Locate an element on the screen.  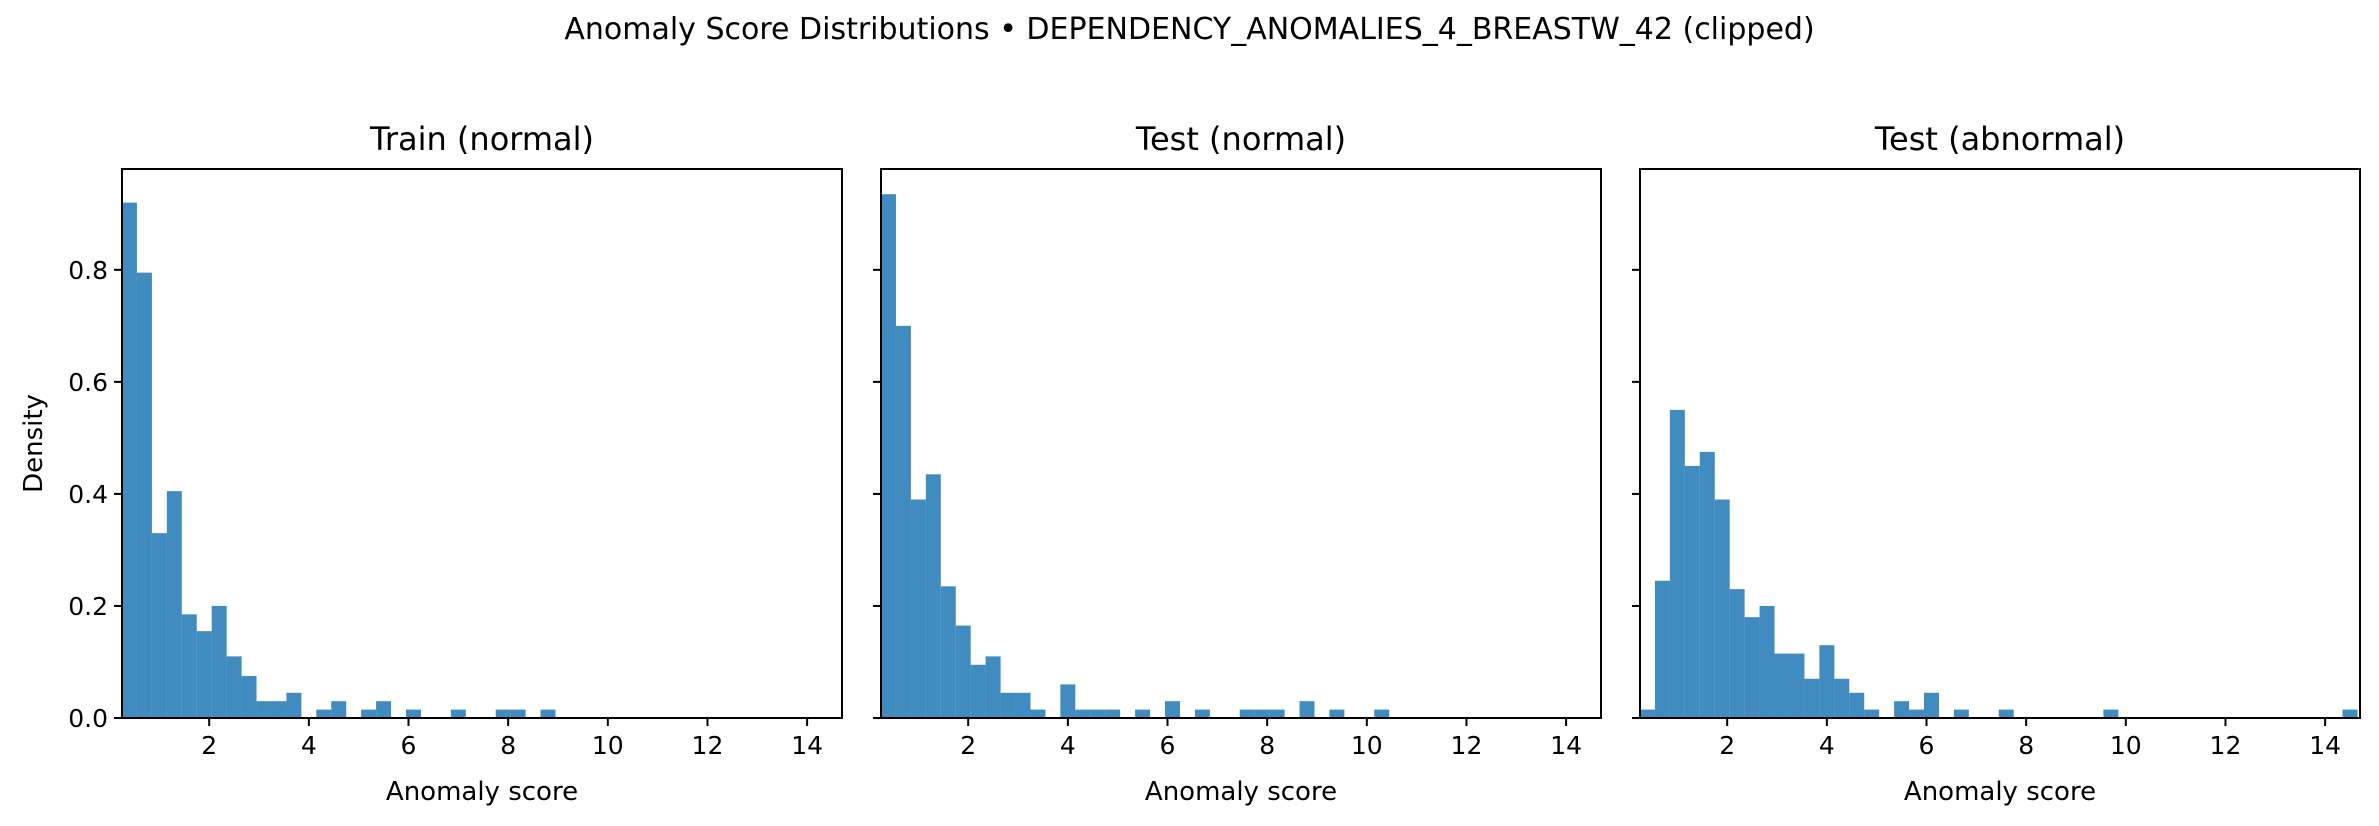
y-tick-label: 0.8 is located at coordinates (88, 270).